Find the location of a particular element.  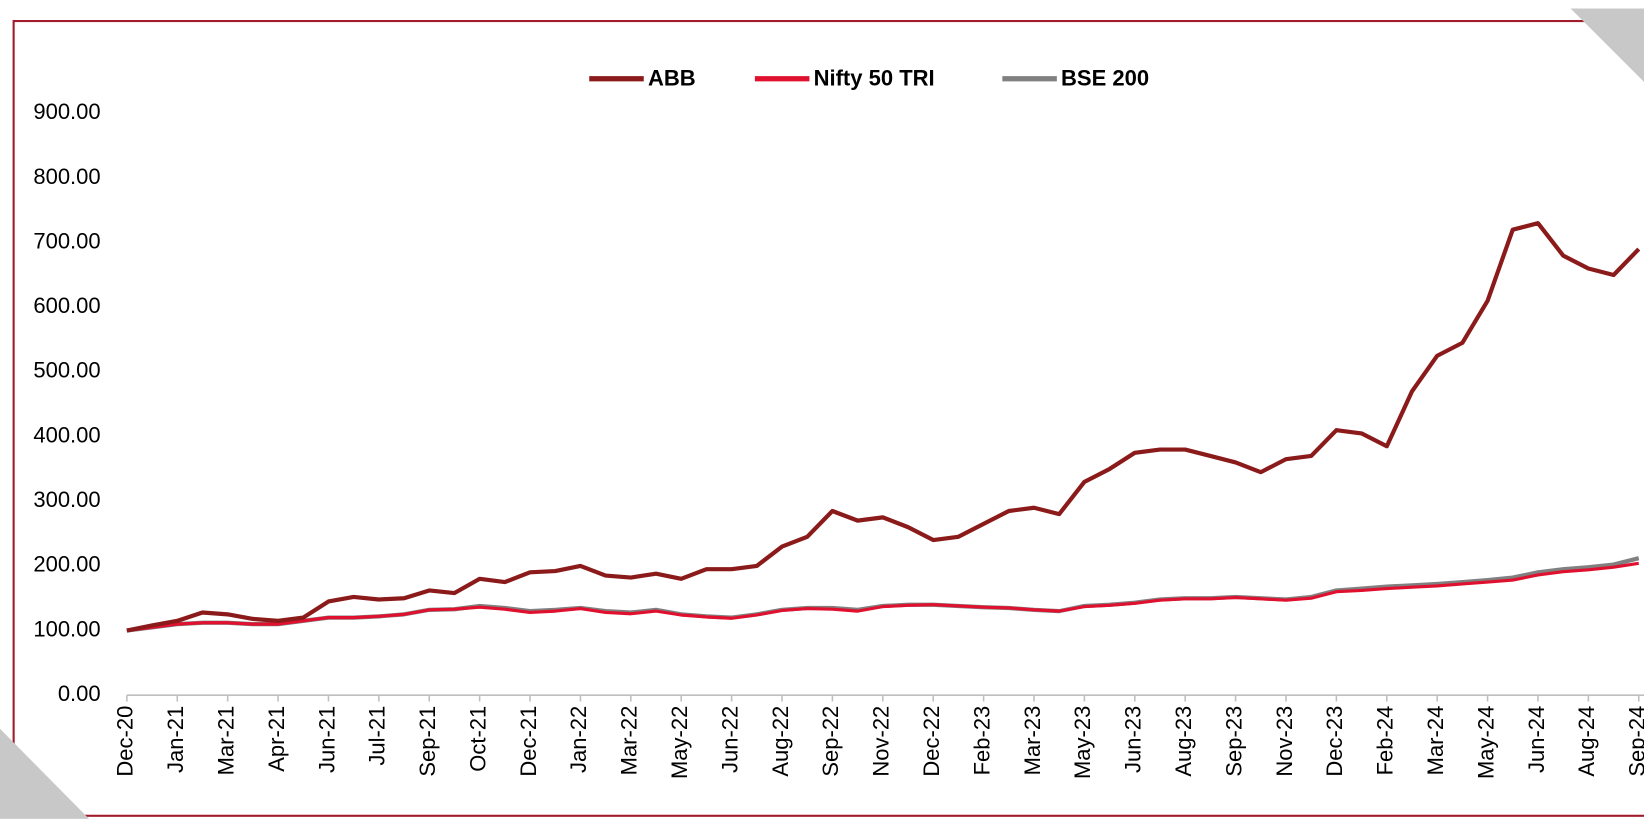

x-tick-label: Jun-23 is located at coordinates (1133, 739).